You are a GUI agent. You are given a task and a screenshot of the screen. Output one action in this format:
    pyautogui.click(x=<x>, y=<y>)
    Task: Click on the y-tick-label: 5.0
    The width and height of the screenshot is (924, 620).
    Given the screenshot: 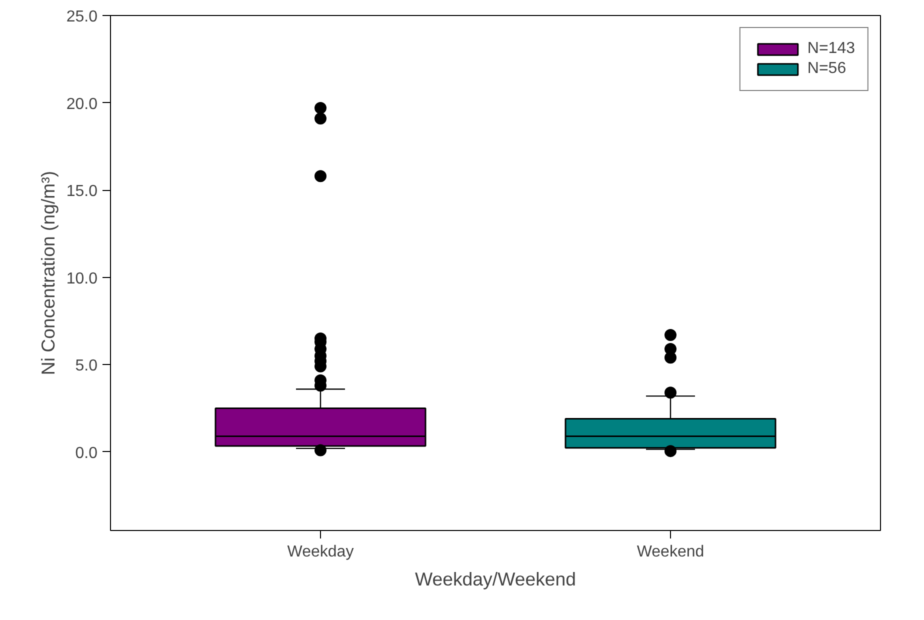 What is the action you would take?
    pyautogui.click(x=86, y=366)
    